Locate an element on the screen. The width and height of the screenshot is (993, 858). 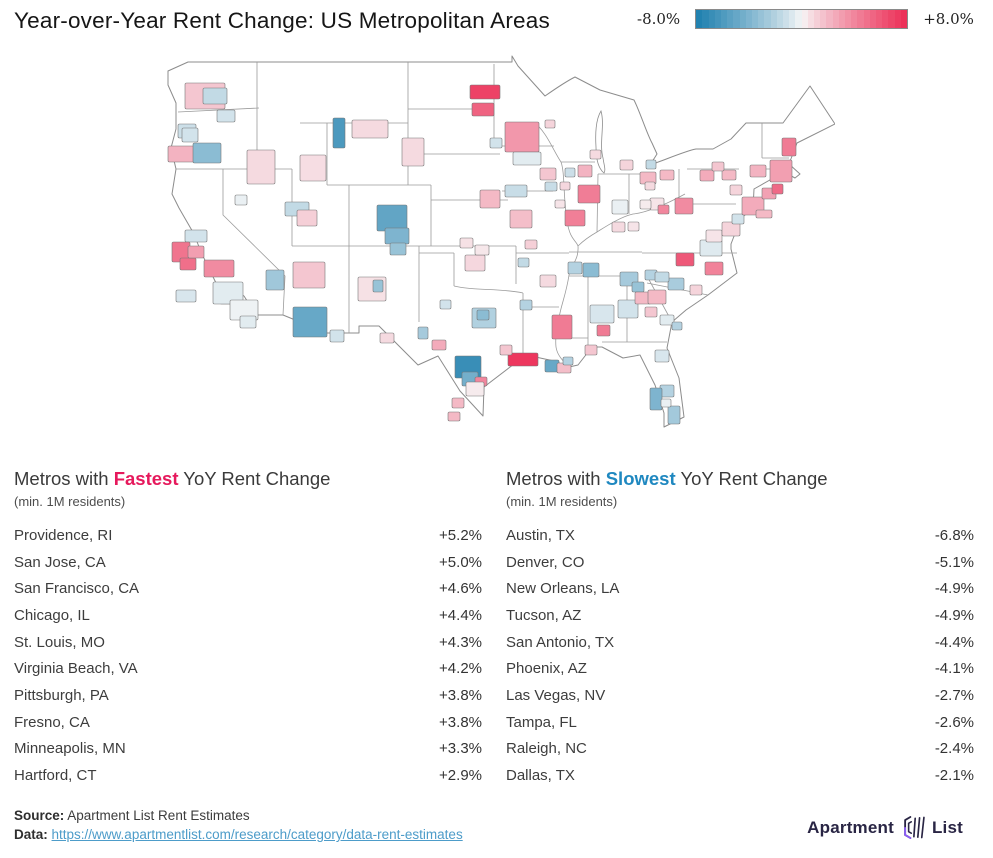
metro-value: -4.9% is located at coordinates (954, 589).